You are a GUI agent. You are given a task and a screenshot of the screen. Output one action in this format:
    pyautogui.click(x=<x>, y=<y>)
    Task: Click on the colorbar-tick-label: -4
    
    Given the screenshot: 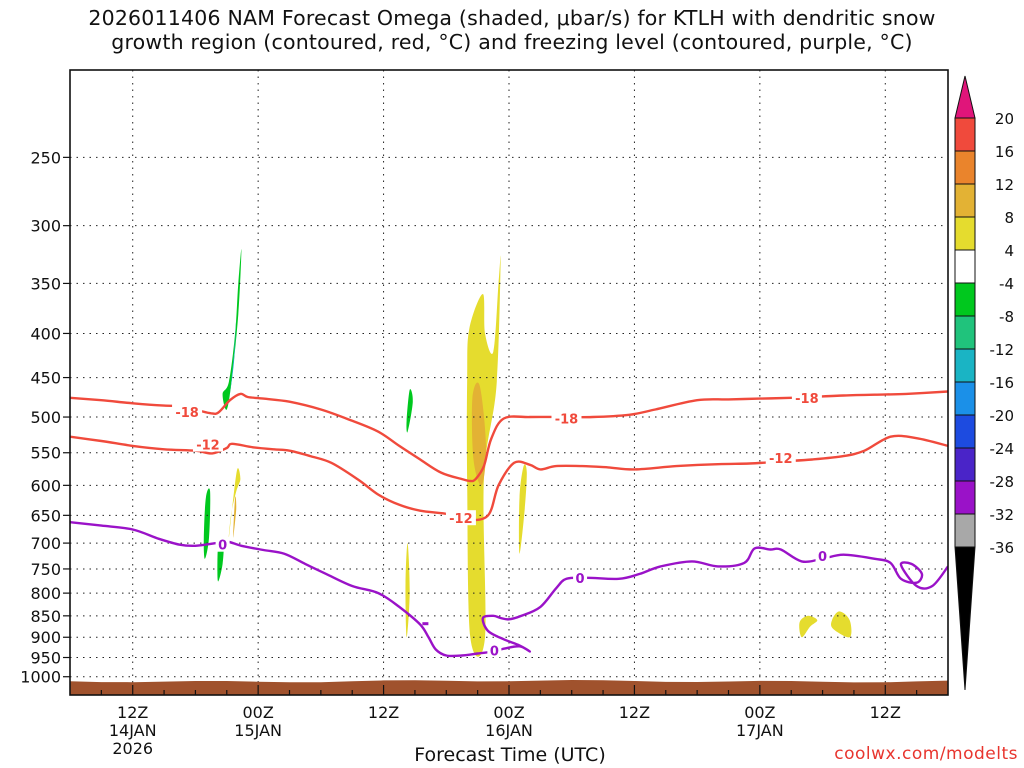 What is the action you would take?
    pyautogui.click(x=1006, y=284)
    